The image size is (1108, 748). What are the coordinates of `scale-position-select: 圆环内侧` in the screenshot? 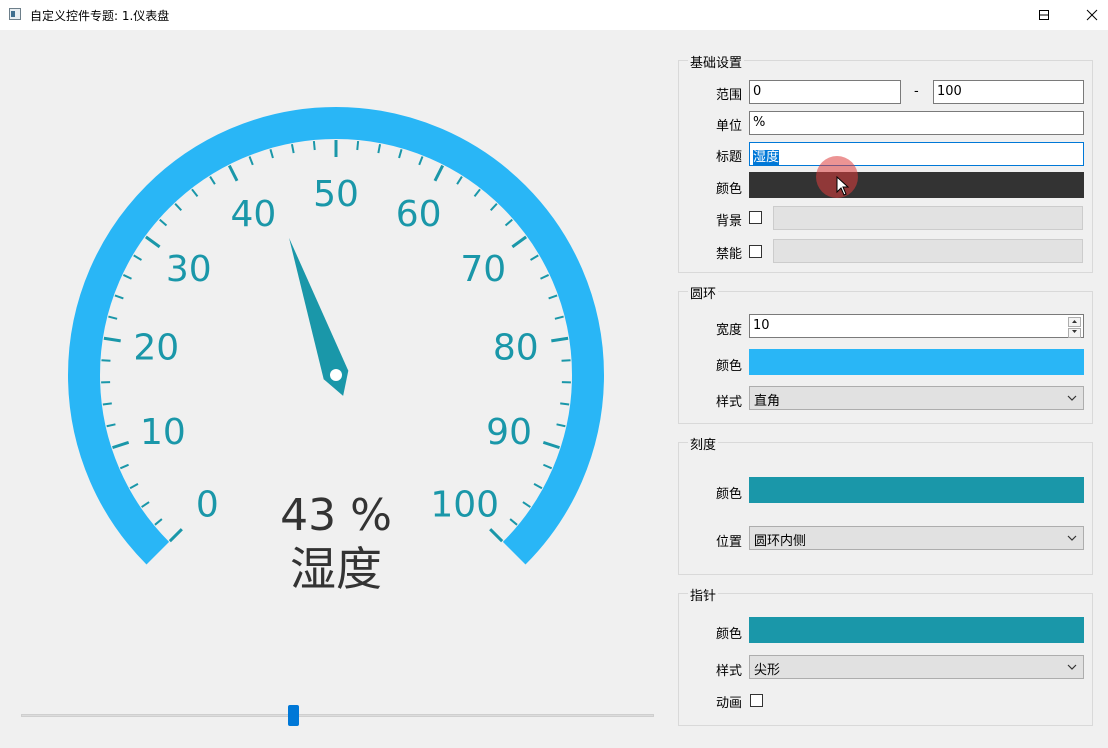 It's located at (916, 538).